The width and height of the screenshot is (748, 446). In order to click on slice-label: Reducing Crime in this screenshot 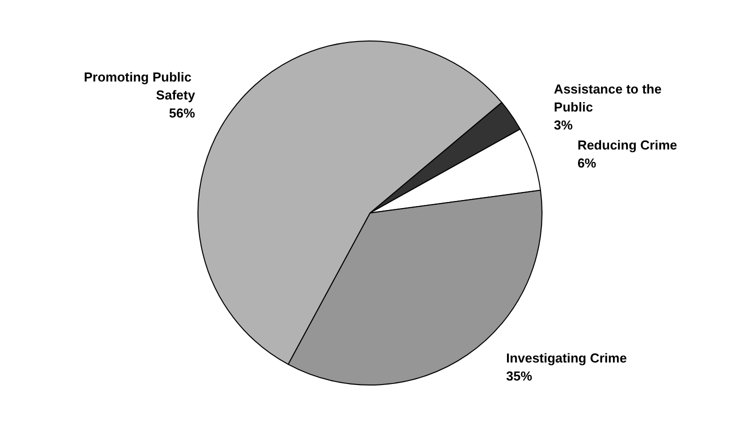, I will do `click(627, 144)`.